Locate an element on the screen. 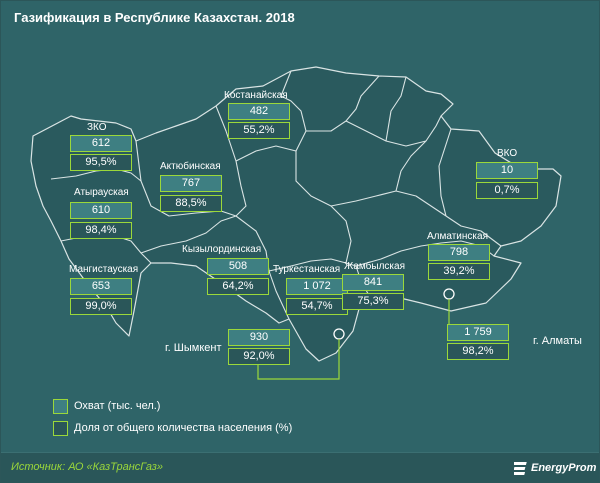  coverage-zhambyl: 841 is located at coordinates (373, 282).